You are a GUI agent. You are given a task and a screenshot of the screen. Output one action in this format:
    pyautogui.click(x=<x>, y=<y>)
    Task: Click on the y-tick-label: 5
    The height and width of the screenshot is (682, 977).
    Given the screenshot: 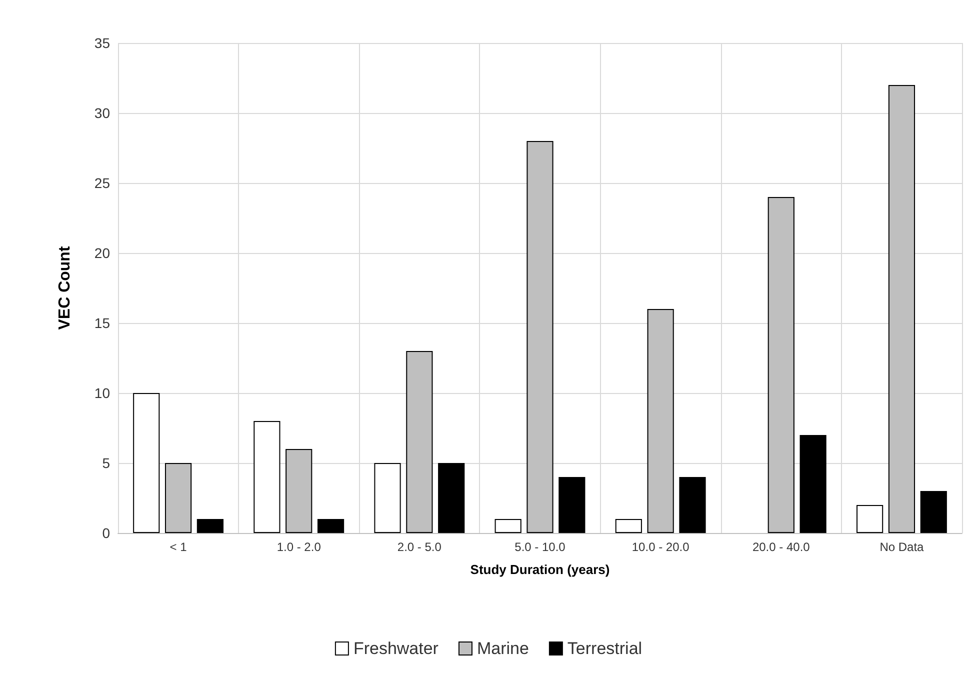 What is the action you would take?
    pyautogui.click(x=106, y=463)
    